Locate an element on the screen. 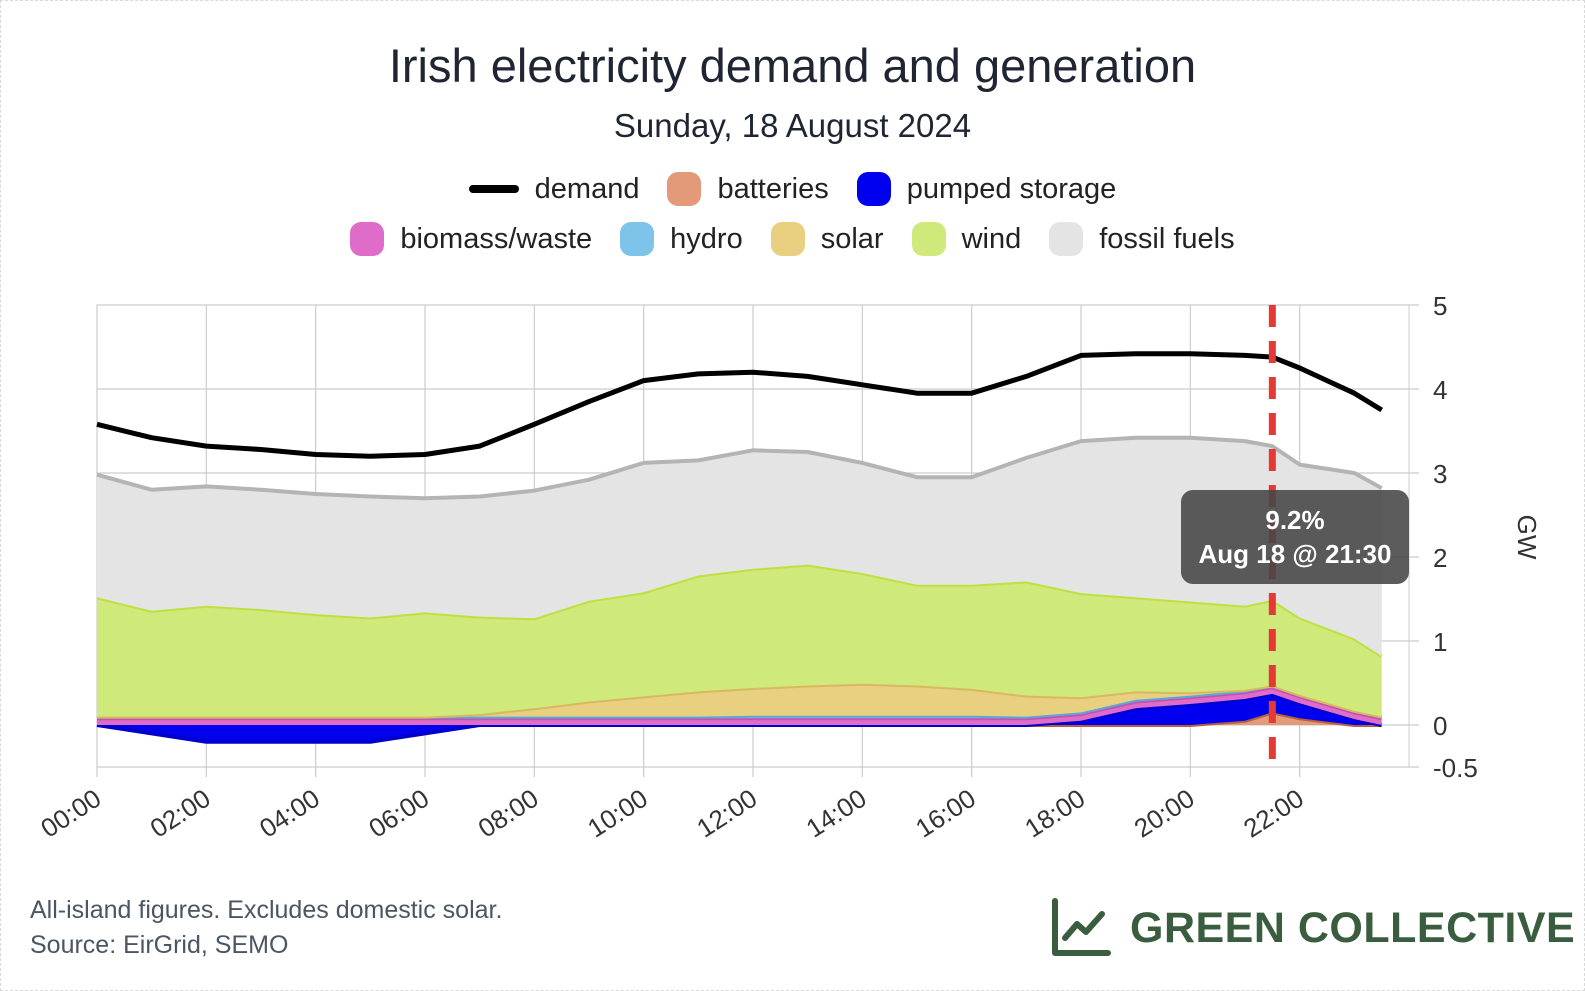  legend-item-demand: demand is located at coordinates (554, 189).